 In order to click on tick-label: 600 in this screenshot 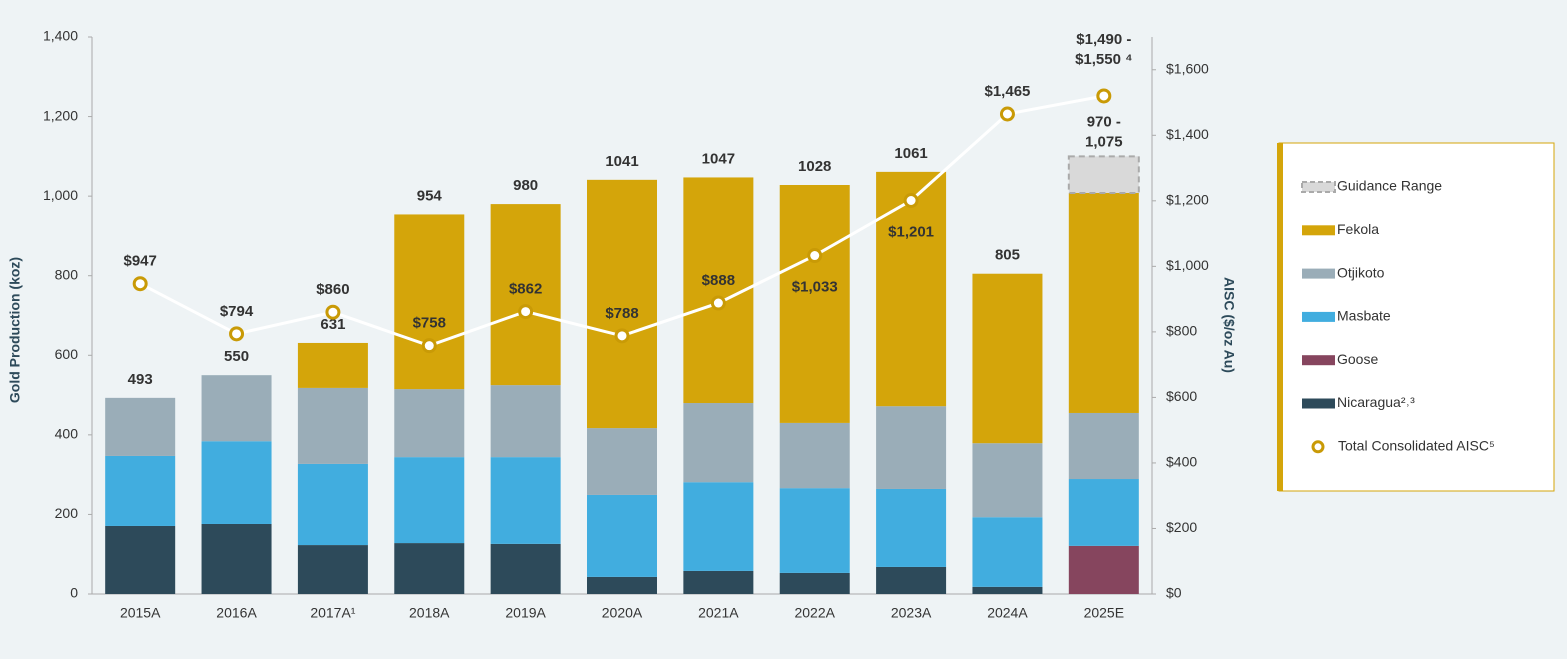, I will do `click(67, 354)`.